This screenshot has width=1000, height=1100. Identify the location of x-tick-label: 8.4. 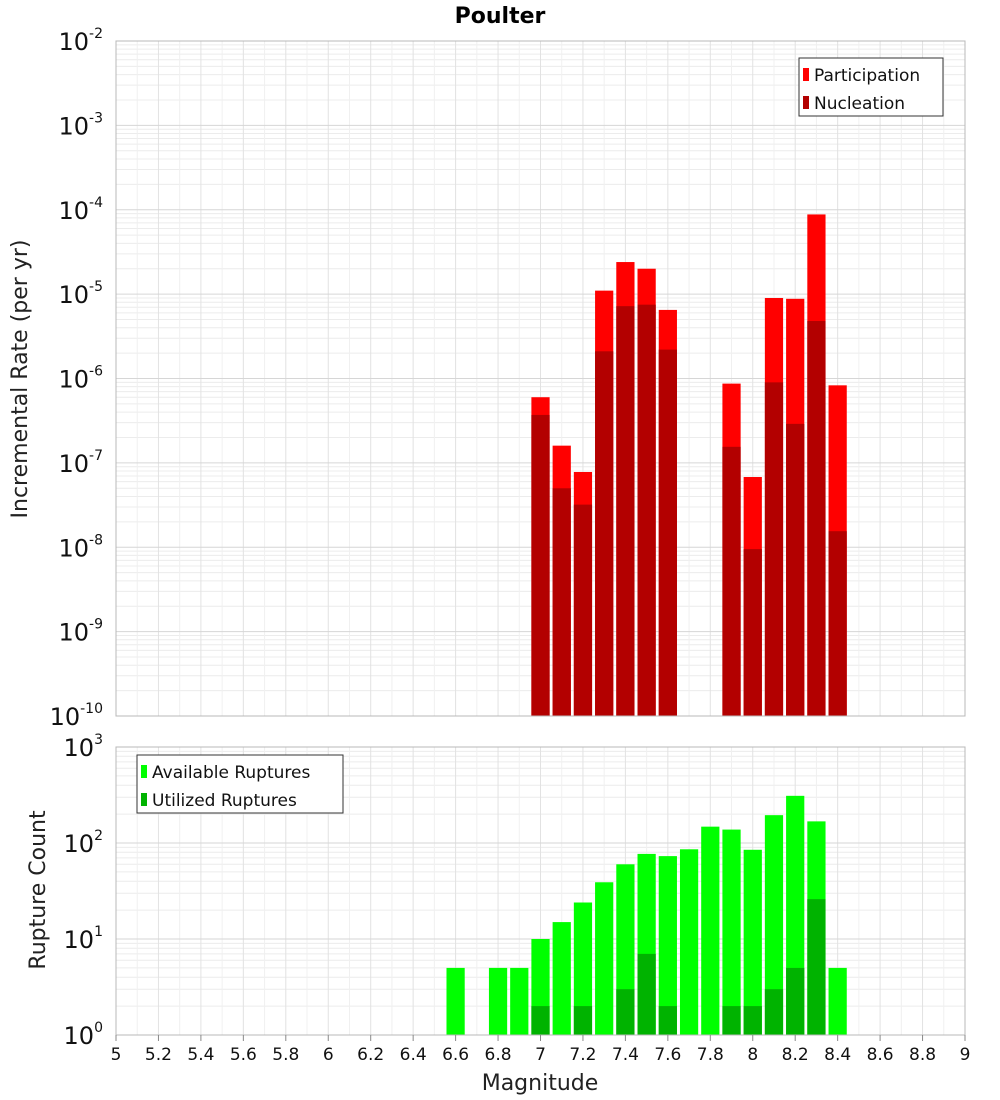
(837, 1055).